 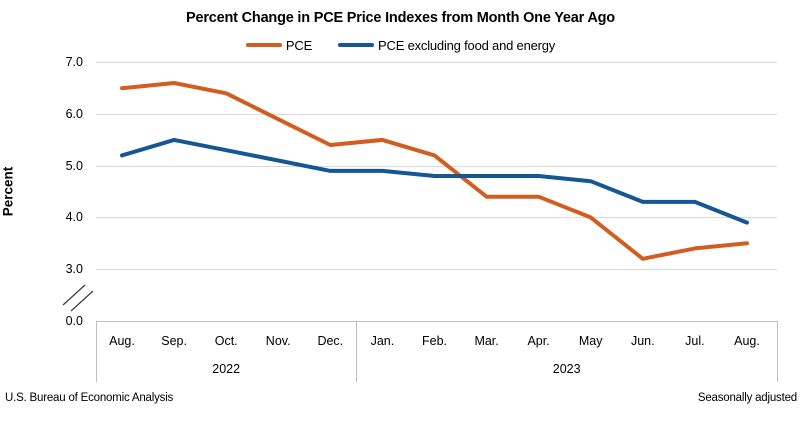 What do you see at coordinates (642, 341) in the screenshot?
I see `month-label: Jun.` at bounding box center [642, 341].